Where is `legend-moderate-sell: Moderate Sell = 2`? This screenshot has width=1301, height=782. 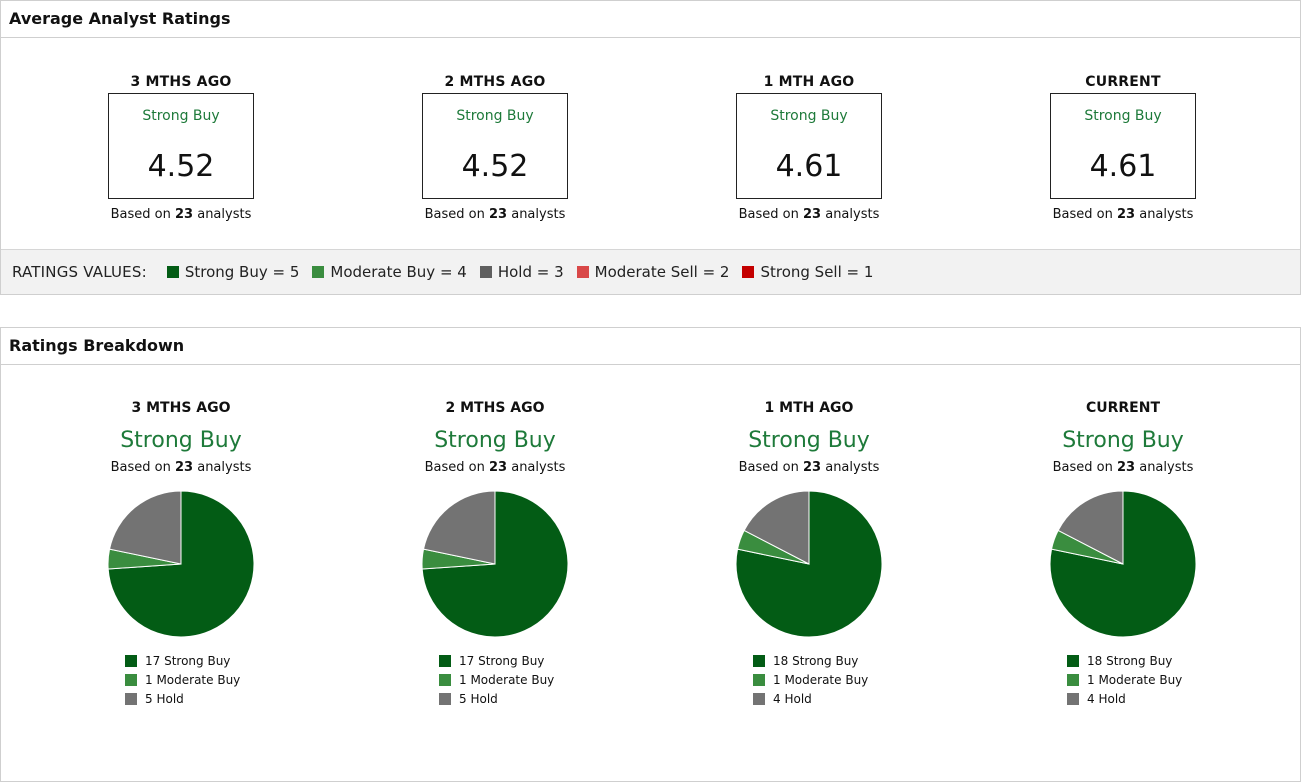 legend-moderate-sell: Moderate Sell = 2 is located at coordinates (652, 272).